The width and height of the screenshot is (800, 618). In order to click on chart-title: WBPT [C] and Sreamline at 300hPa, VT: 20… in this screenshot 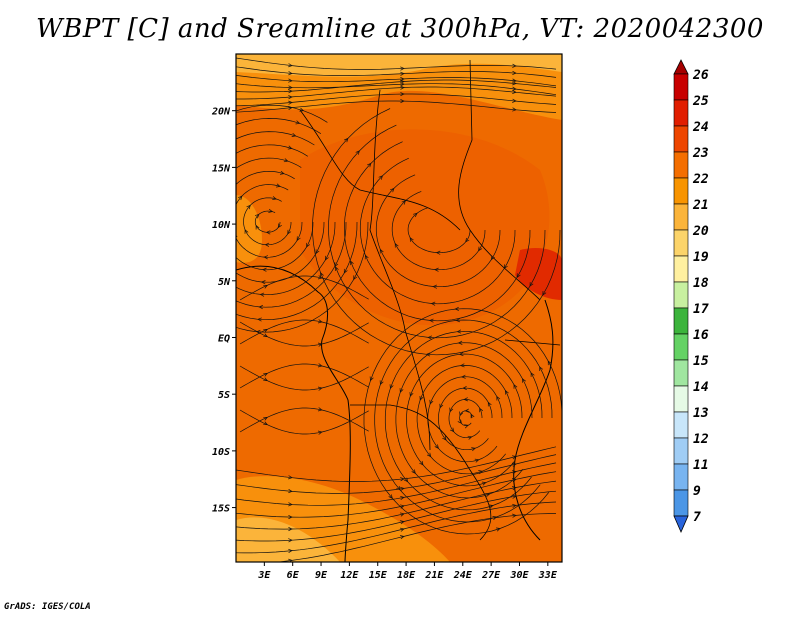, I will do `click(400, 29)`.